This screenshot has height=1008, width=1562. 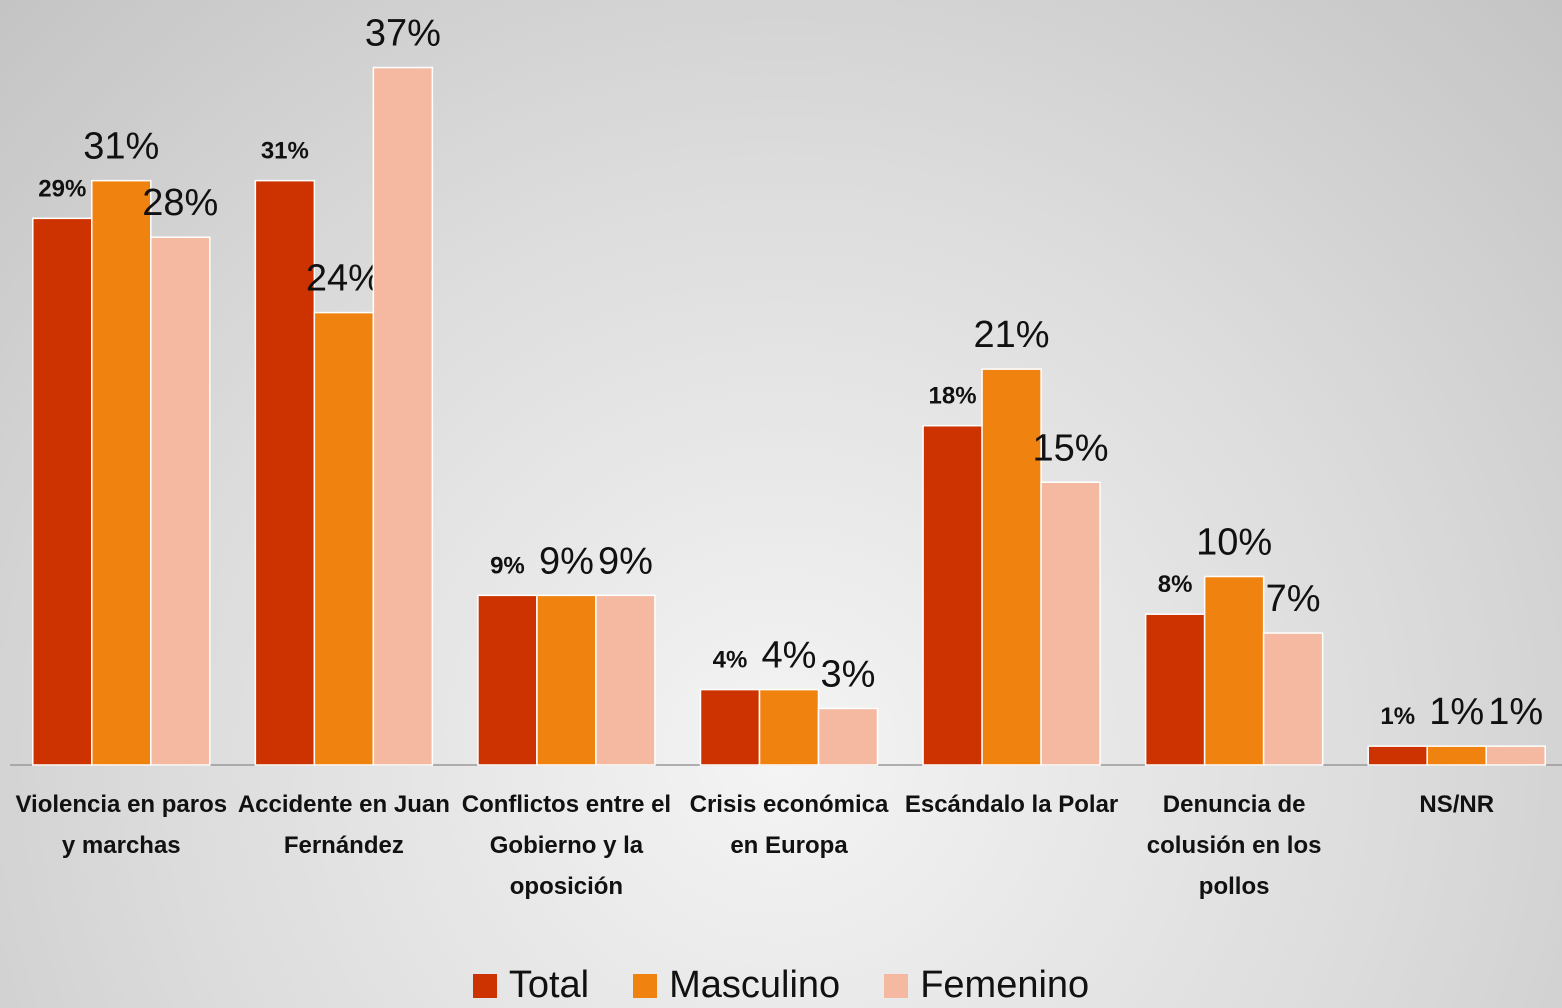 I want to click on legend-label: Total, so click(x=549, y=985).